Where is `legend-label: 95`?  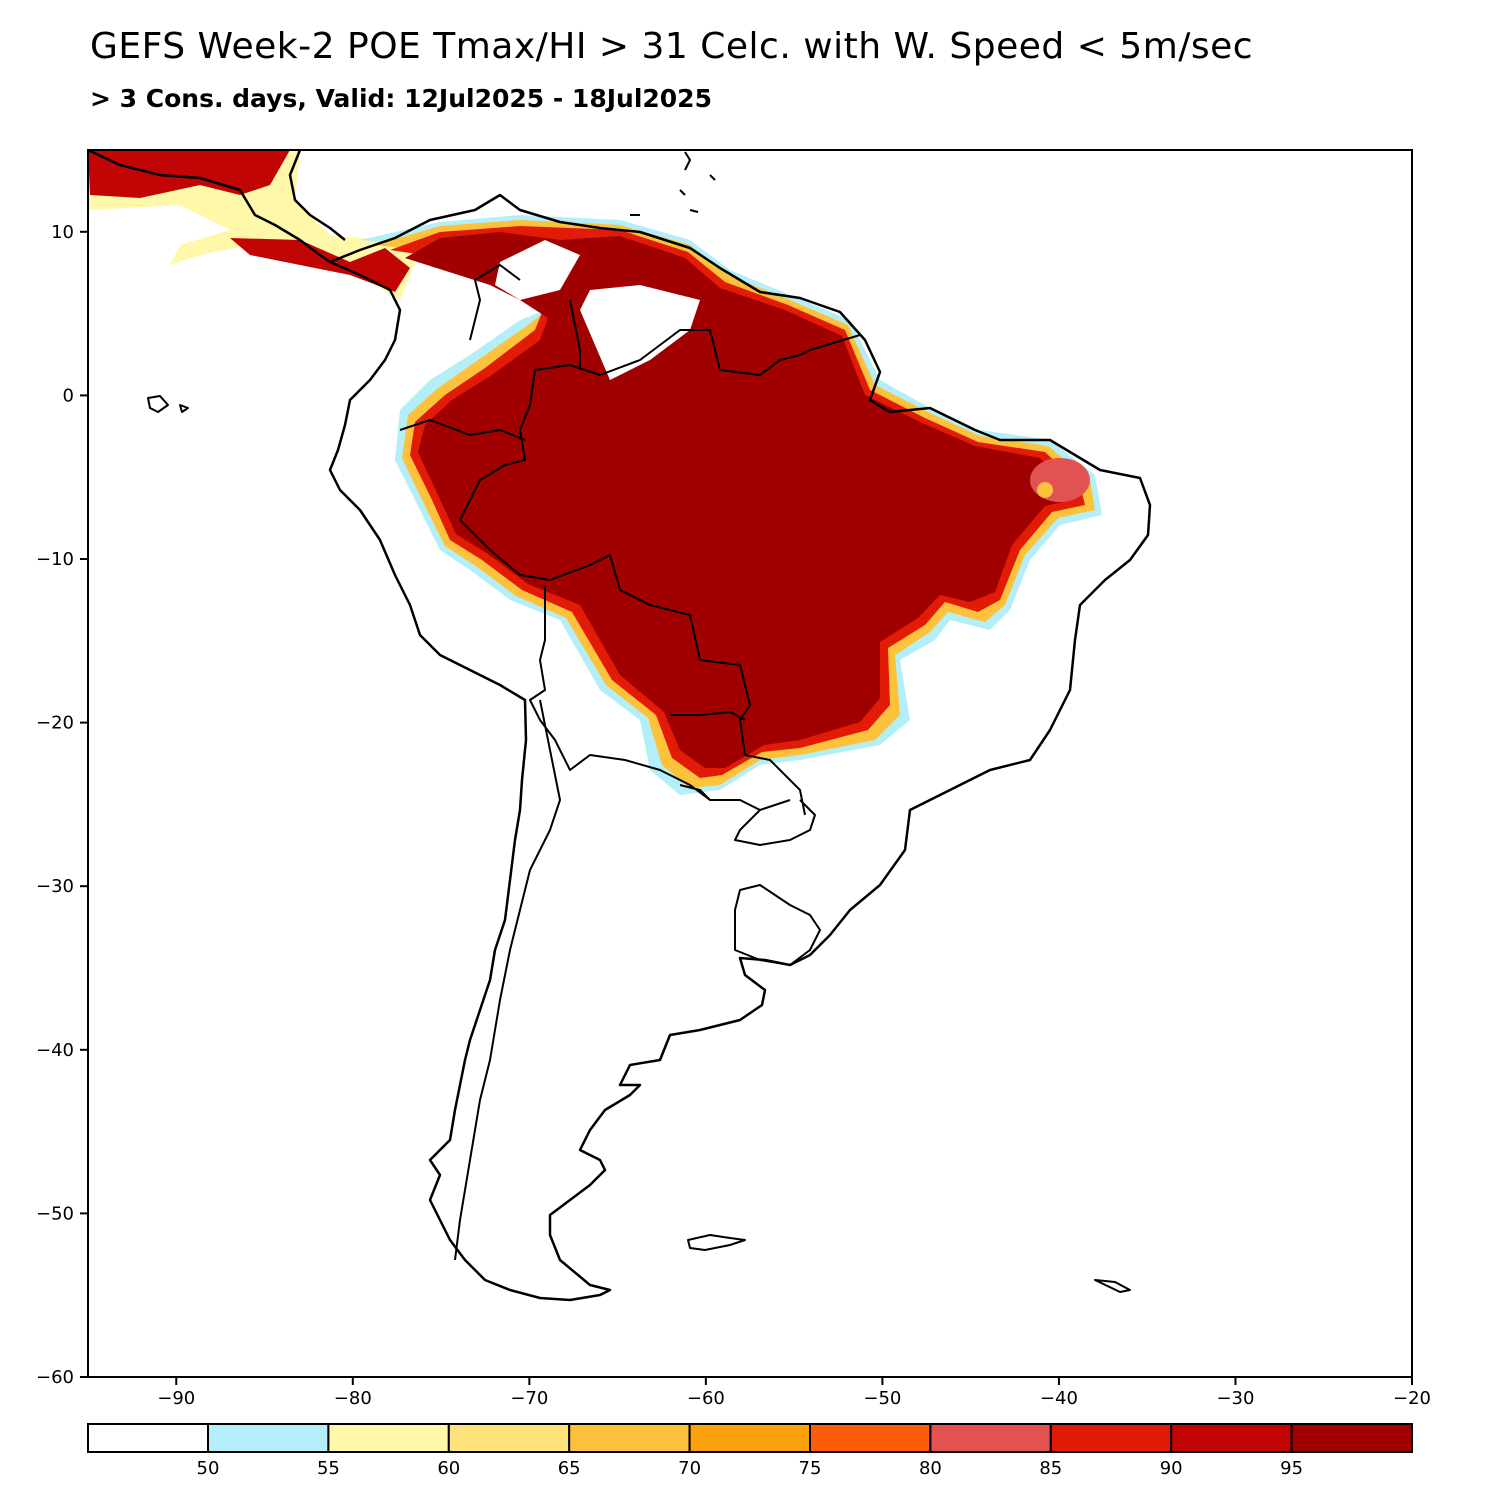
legend-label: 95 is located at coordinates (1291, 1468).